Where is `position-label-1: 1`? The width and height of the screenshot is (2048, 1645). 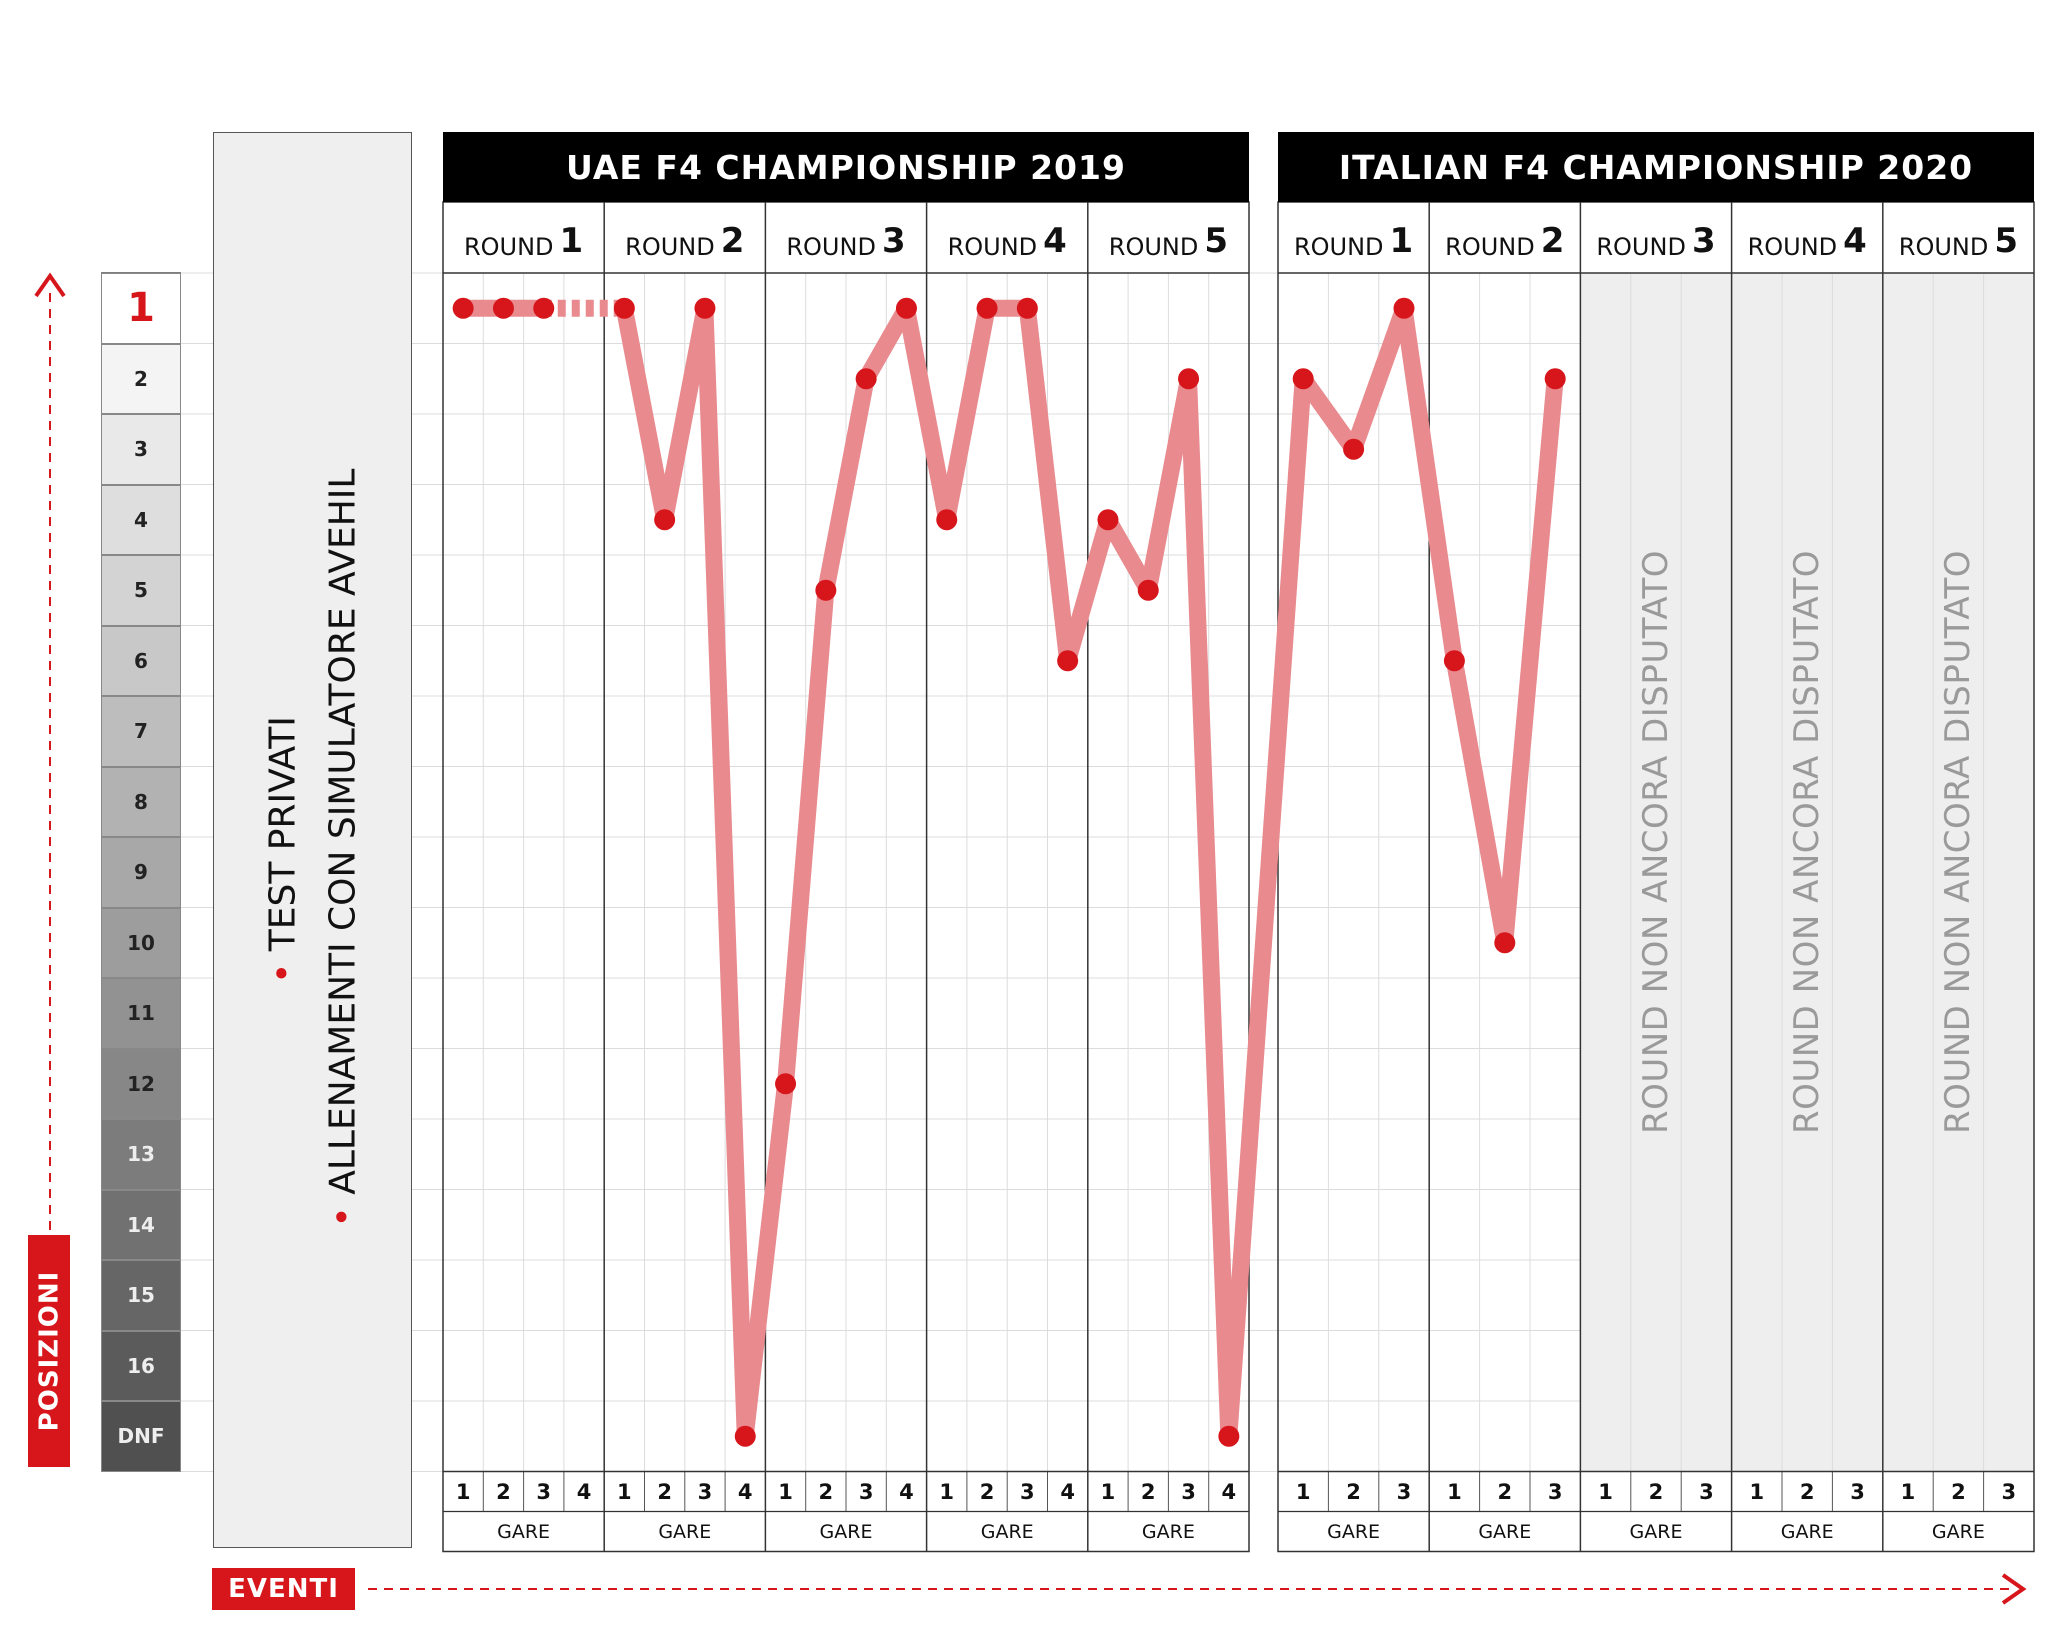 position-label-1: 1 is located at coordinates (141, 308).